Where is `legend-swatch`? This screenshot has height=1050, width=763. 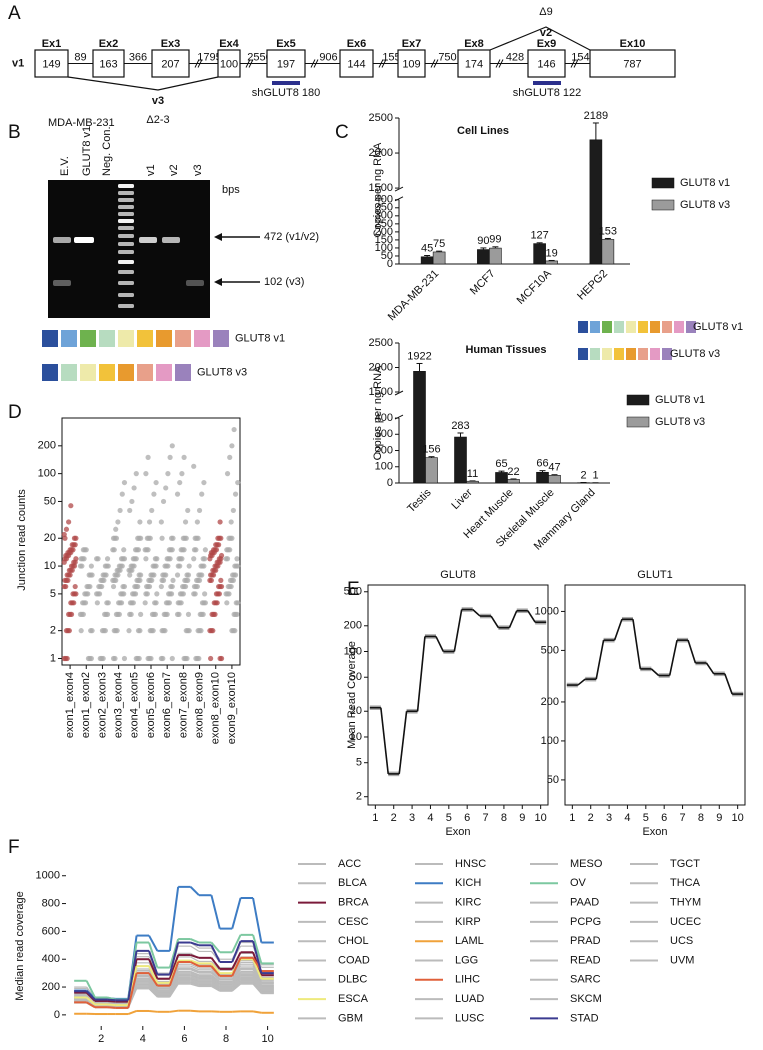
legend-swatch is located at coordinates (663, 183).